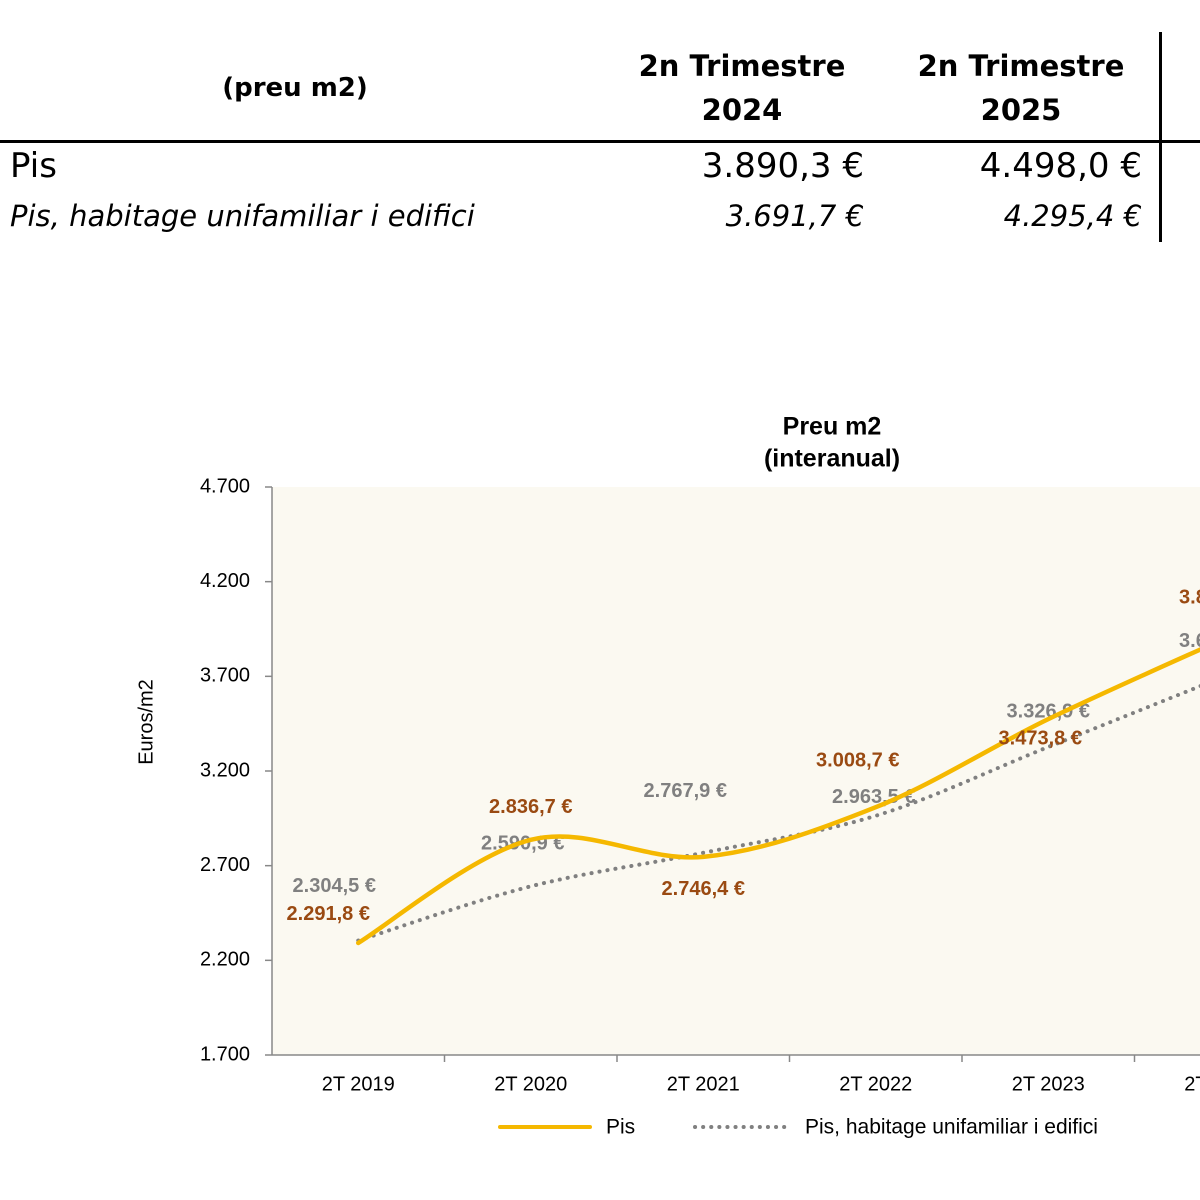  Describe the element at coordinates (873, 797) in the screenshot. I see `data-label: 2.963,5 €` at that location.